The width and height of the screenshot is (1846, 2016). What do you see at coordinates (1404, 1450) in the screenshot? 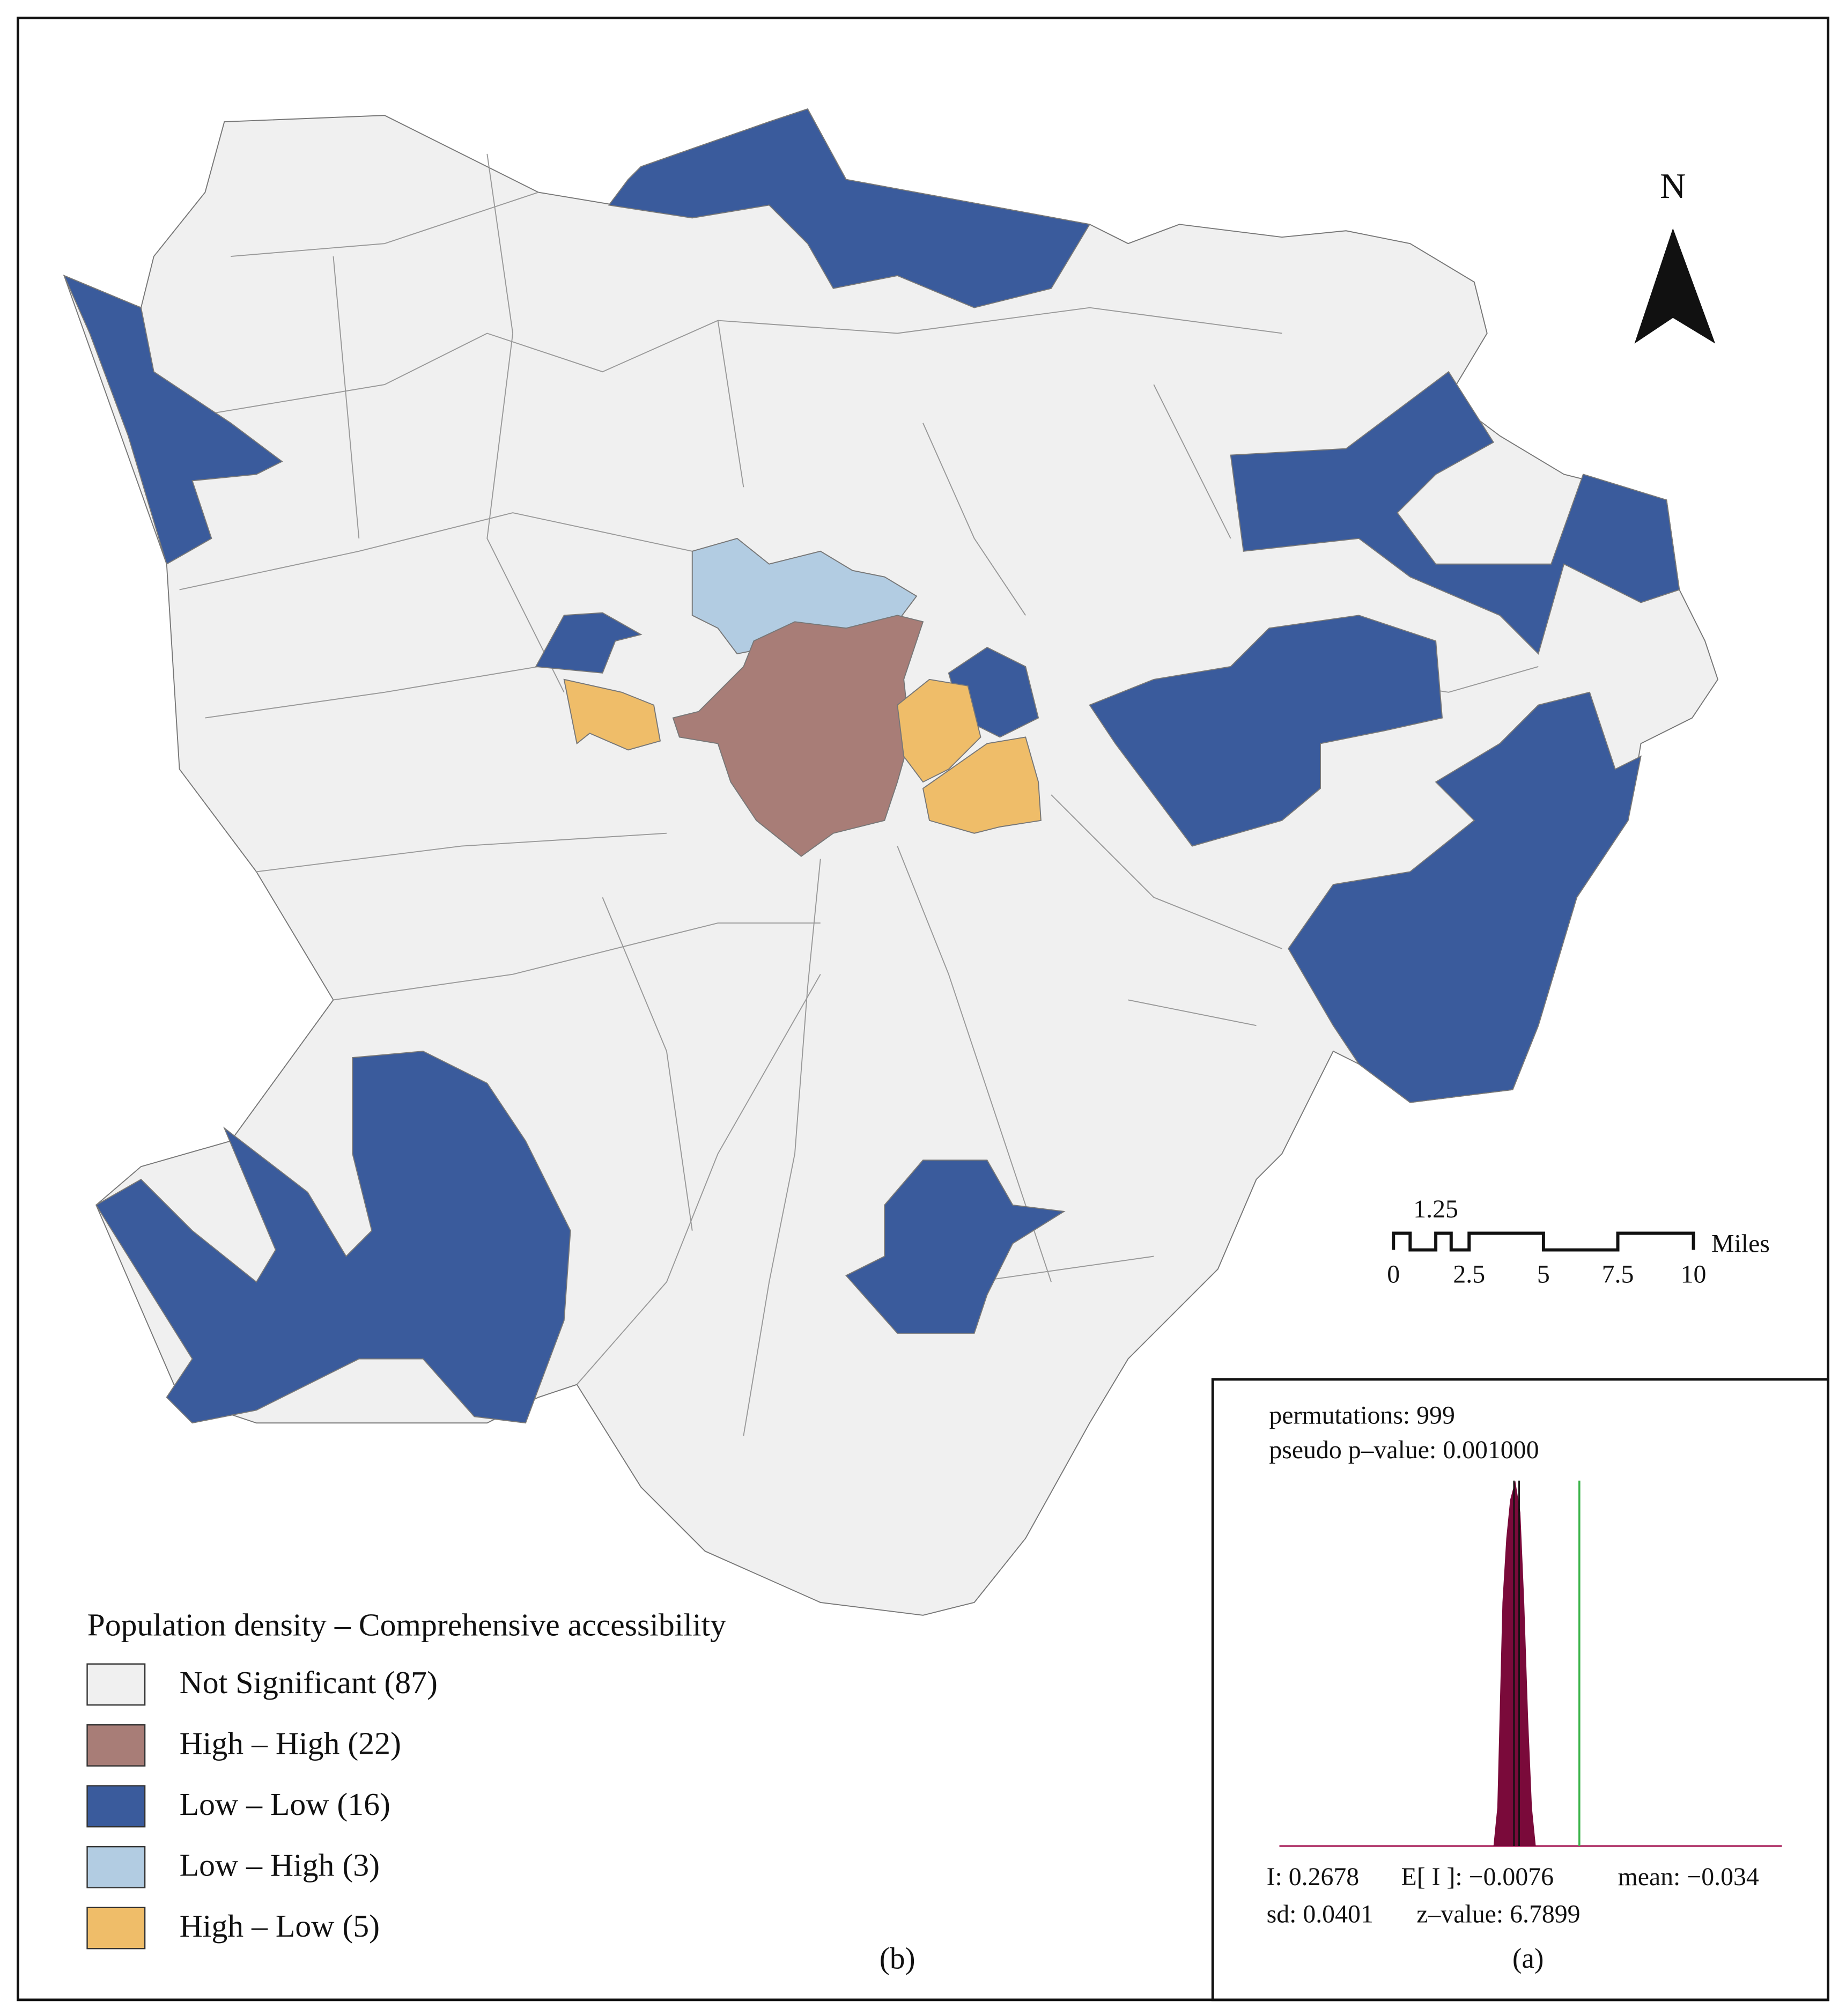
I see `inset-text: pseudo p–value: 0.001000` at bounding box center [1404, 1450].